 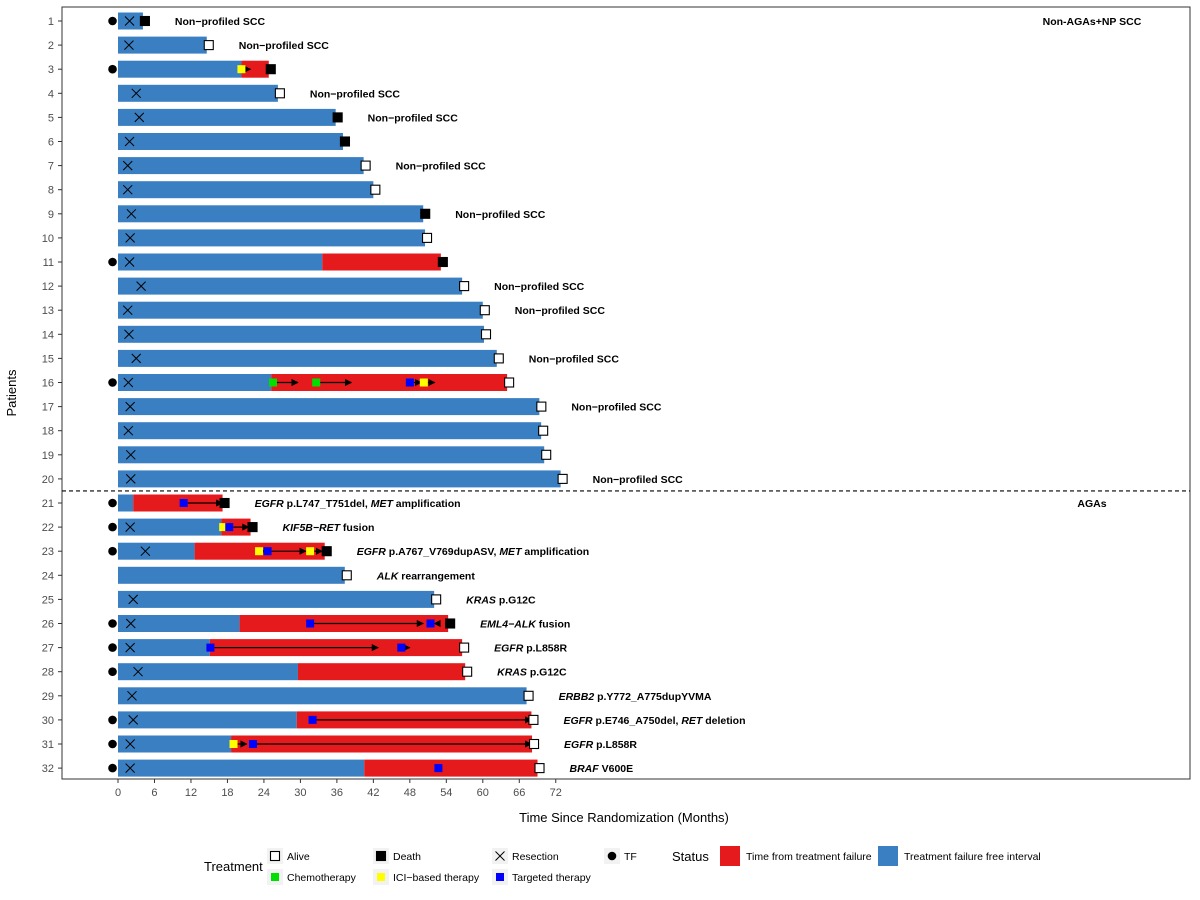 What do you see at coordinates (246, 190) in the screenshot?
I see `patient-8-tffi-bar` at bounding box center [246, 190].